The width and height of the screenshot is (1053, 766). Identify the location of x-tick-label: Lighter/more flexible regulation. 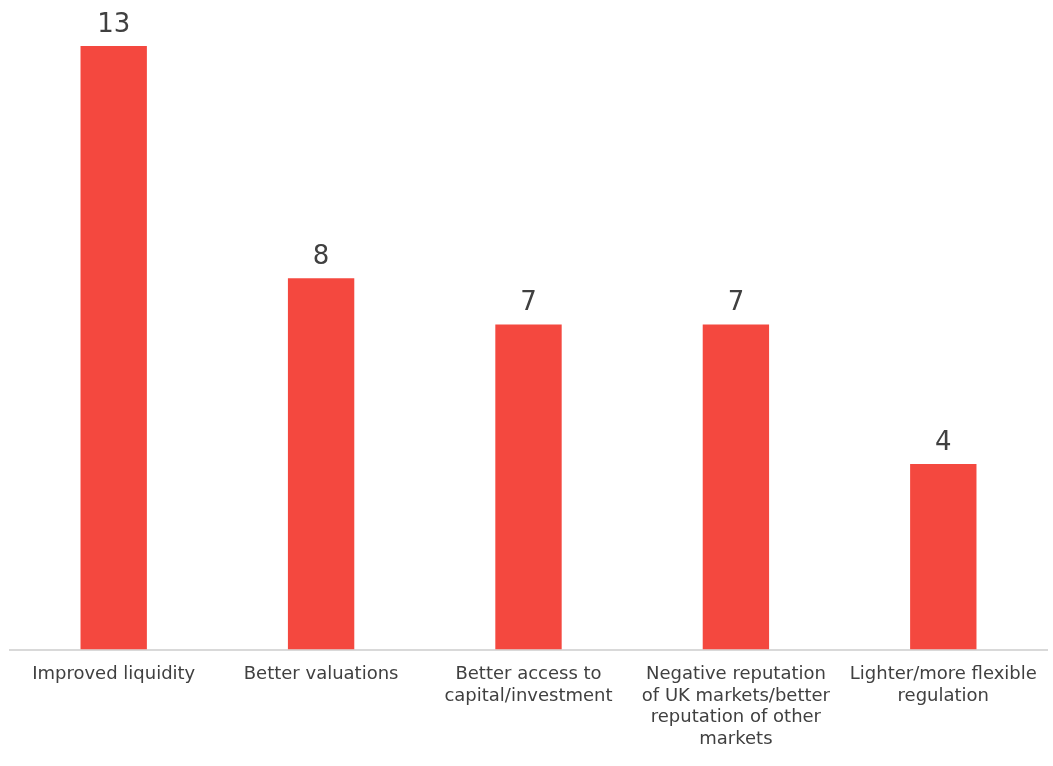
(943, 683).